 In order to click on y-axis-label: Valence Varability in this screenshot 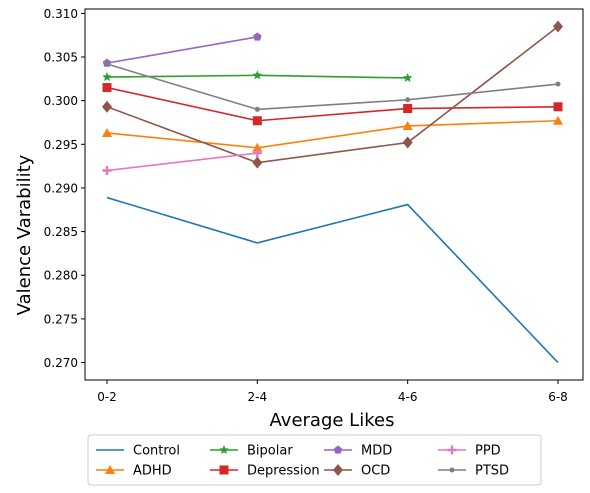, I will do `click(24, 234)`.